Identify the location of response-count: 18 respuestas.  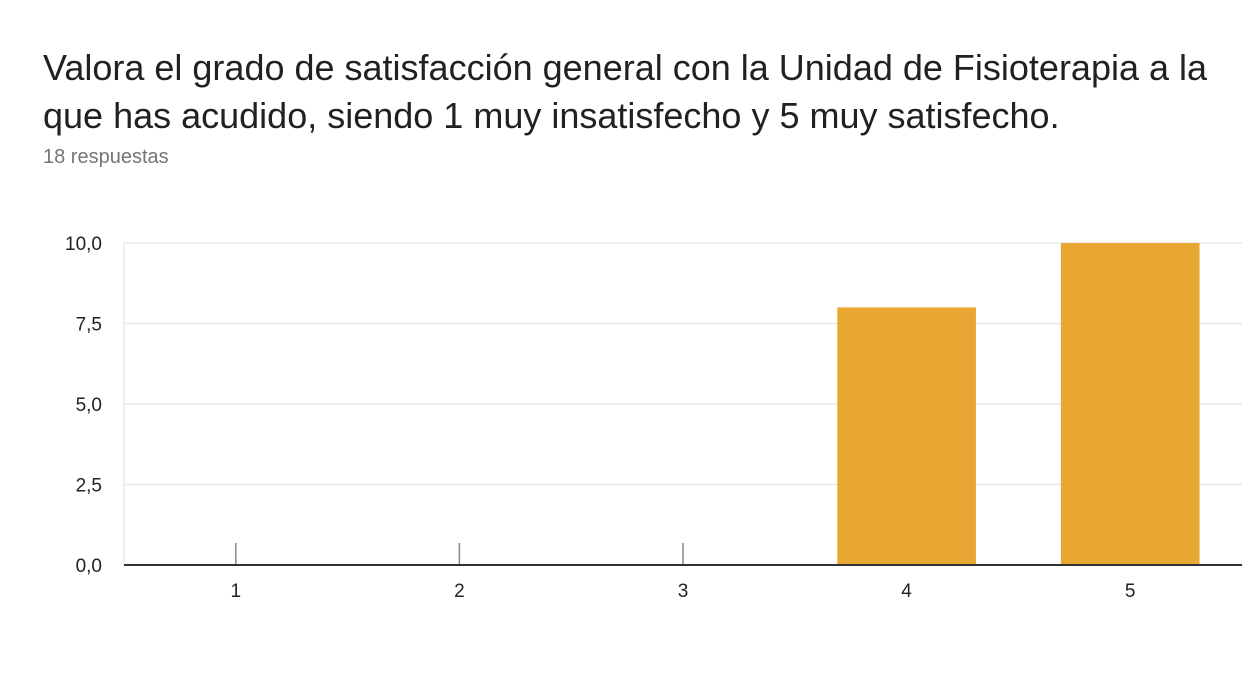
(106, 157).